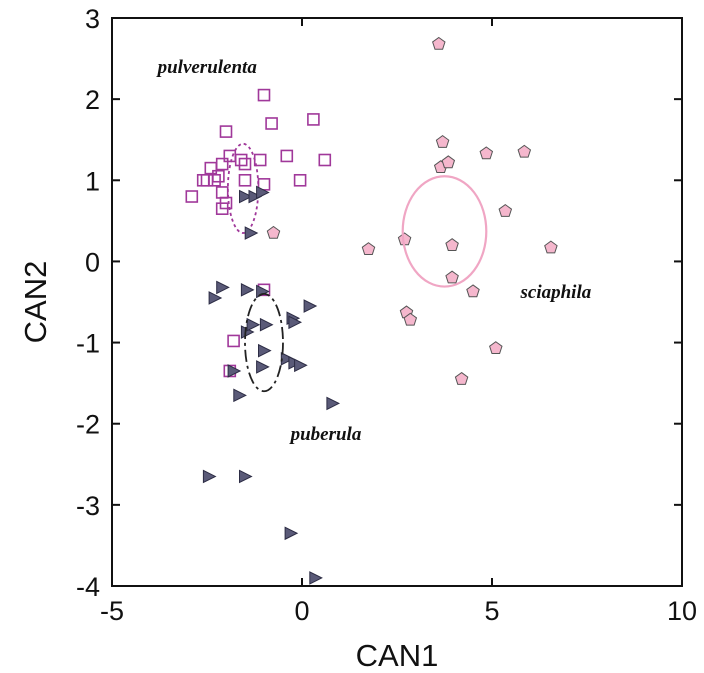 The image size is (704, 673). I want to click on x-tick-label: 5, so click(491, 611).